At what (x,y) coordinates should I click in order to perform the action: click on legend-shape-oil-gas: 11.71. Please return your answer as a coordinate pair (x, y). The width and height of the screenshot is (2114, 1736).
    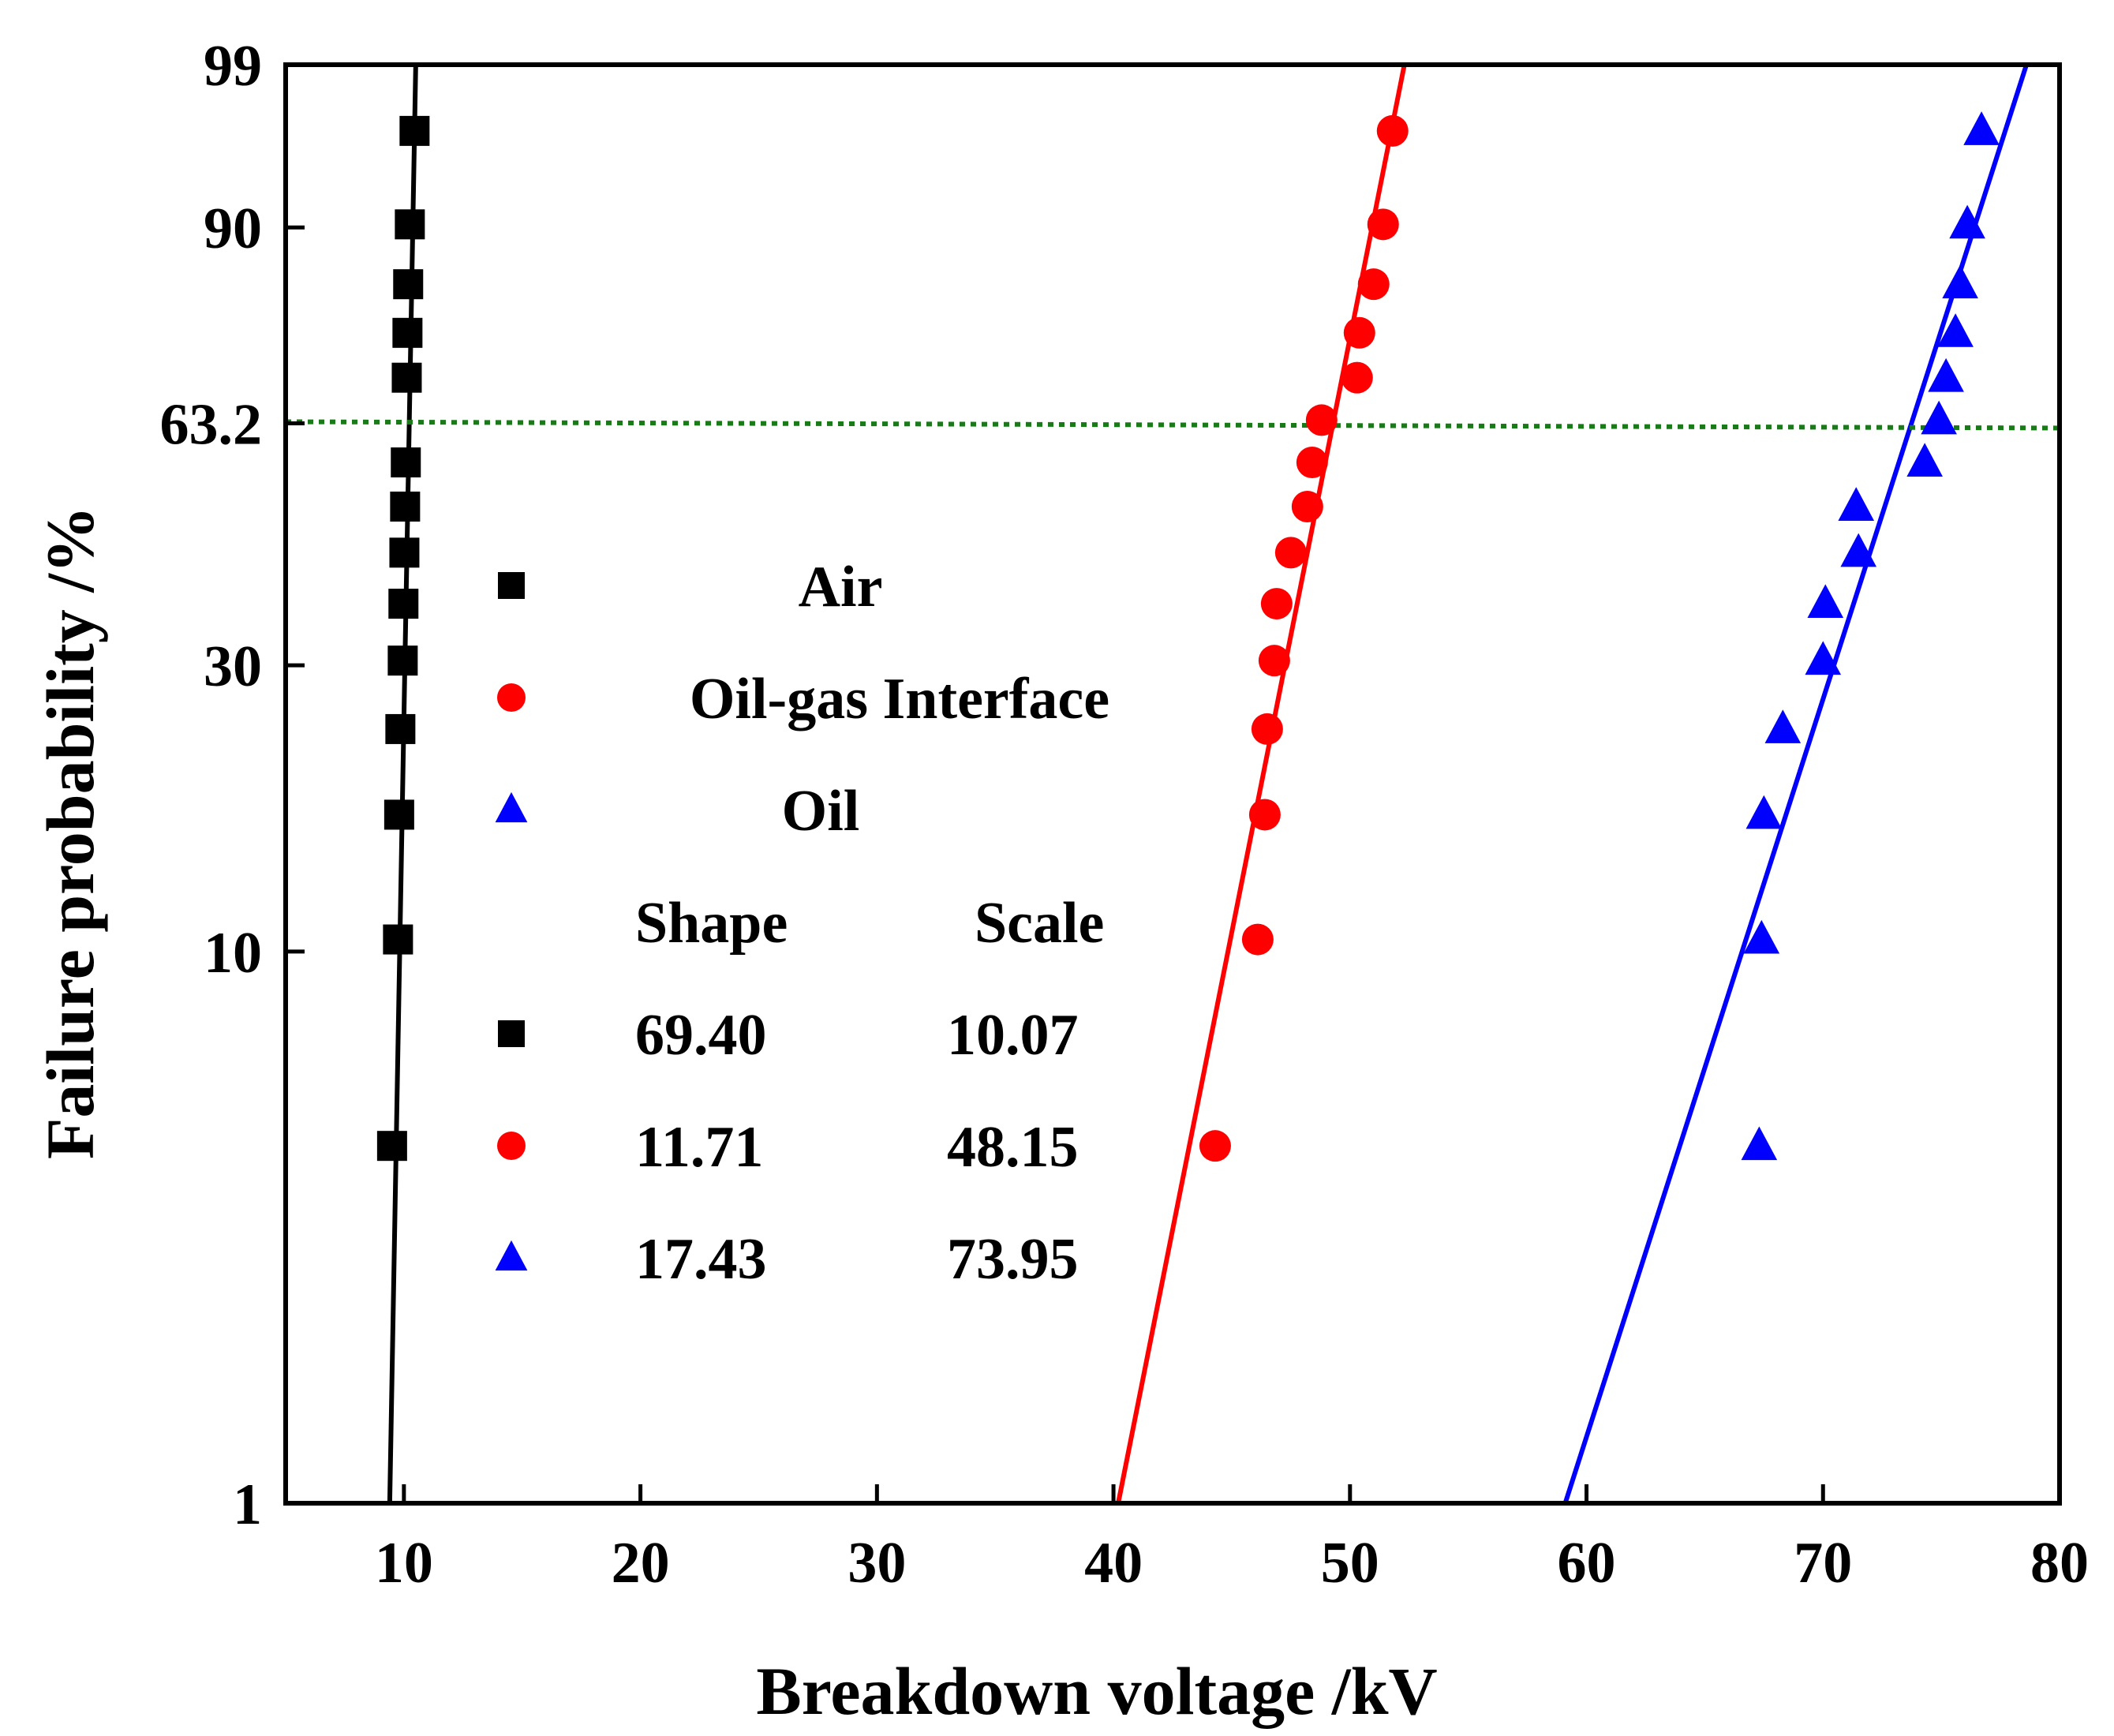
    Looking at the image, I should click on (699, 1147).